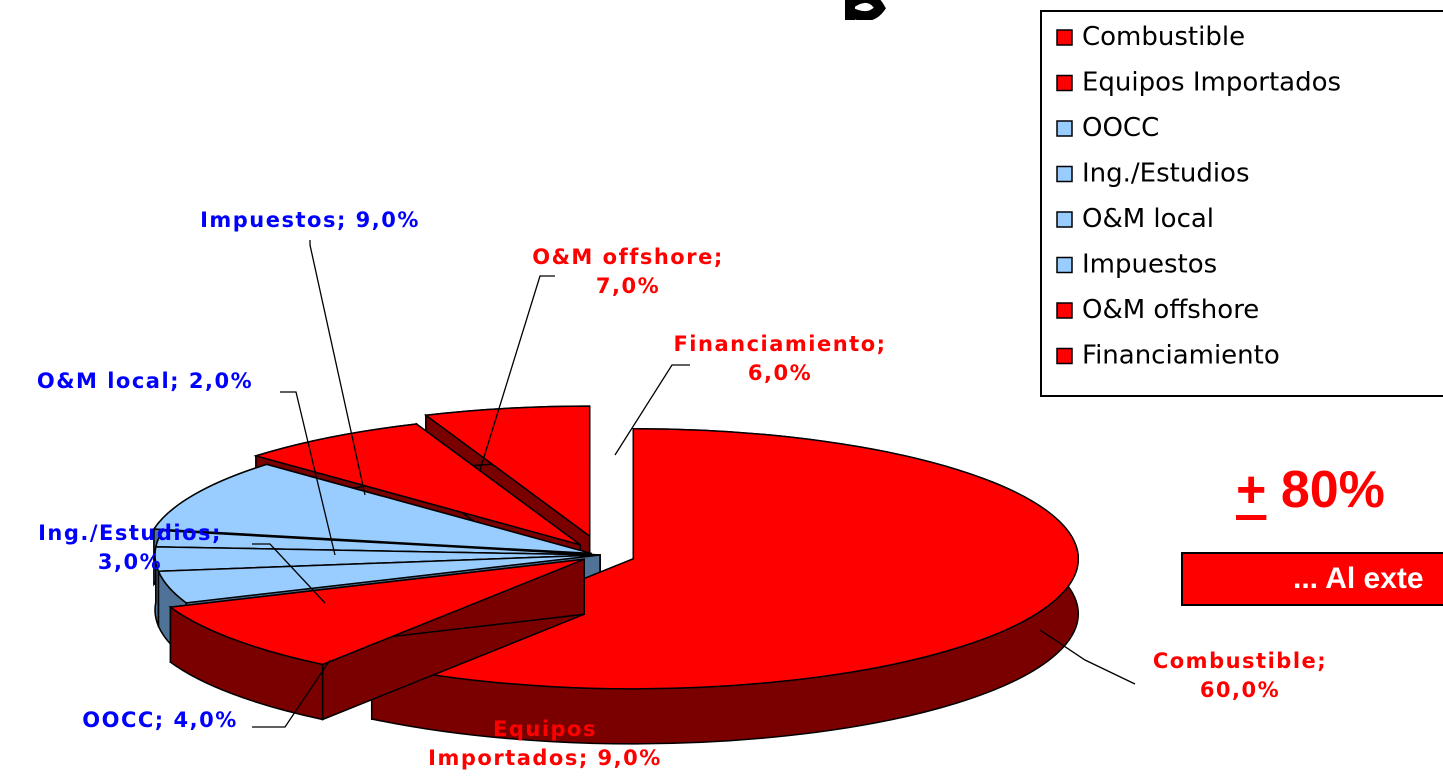 The image size is (1443, 776). I want to click on legend-label-o-m-local: O&M local, so click(1148, 219).